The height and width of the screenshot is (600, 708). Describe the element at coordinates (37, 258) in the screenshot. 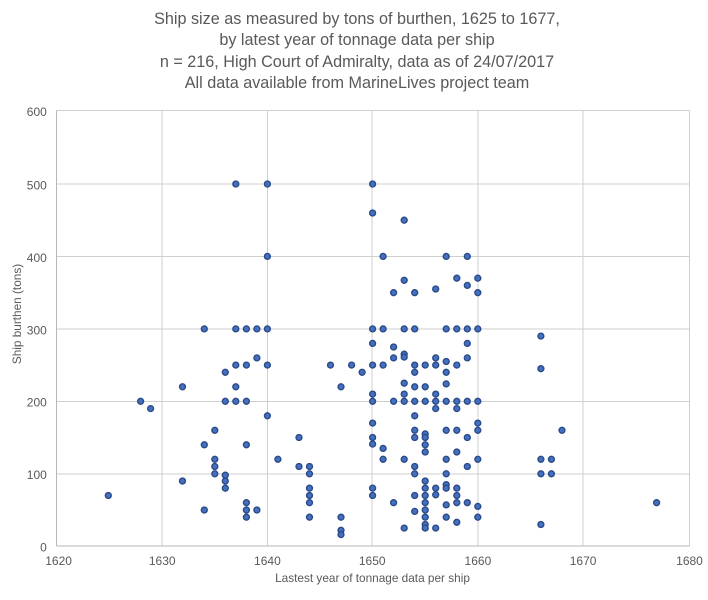

I see `svg-text: 400` at that location.